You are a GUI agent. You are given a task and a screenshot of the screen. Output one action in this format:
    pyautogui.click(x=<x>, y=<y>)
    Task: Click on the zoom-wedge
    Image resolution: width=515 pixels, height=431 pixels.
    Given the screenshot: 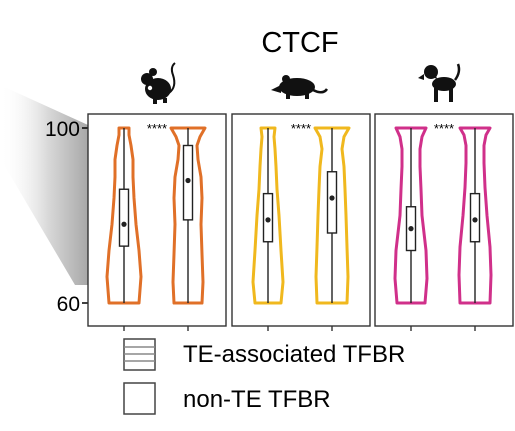 What is the action you would take?
    pyautogui.click(x=44, y=185)
    